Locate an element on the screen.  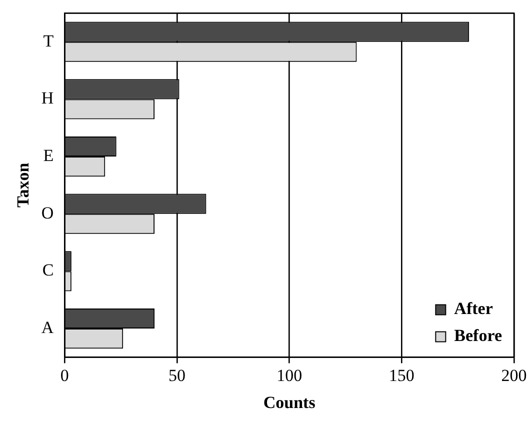
x-tick-label: 150 is located at coordinates (401, 375).